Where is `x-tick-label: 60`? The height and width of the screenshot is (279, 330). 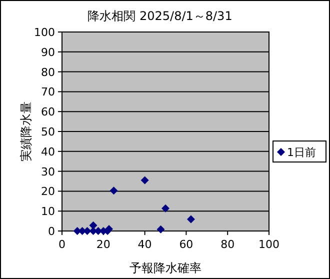 x-tick-label: 60 is located at coordinates (186, 244).